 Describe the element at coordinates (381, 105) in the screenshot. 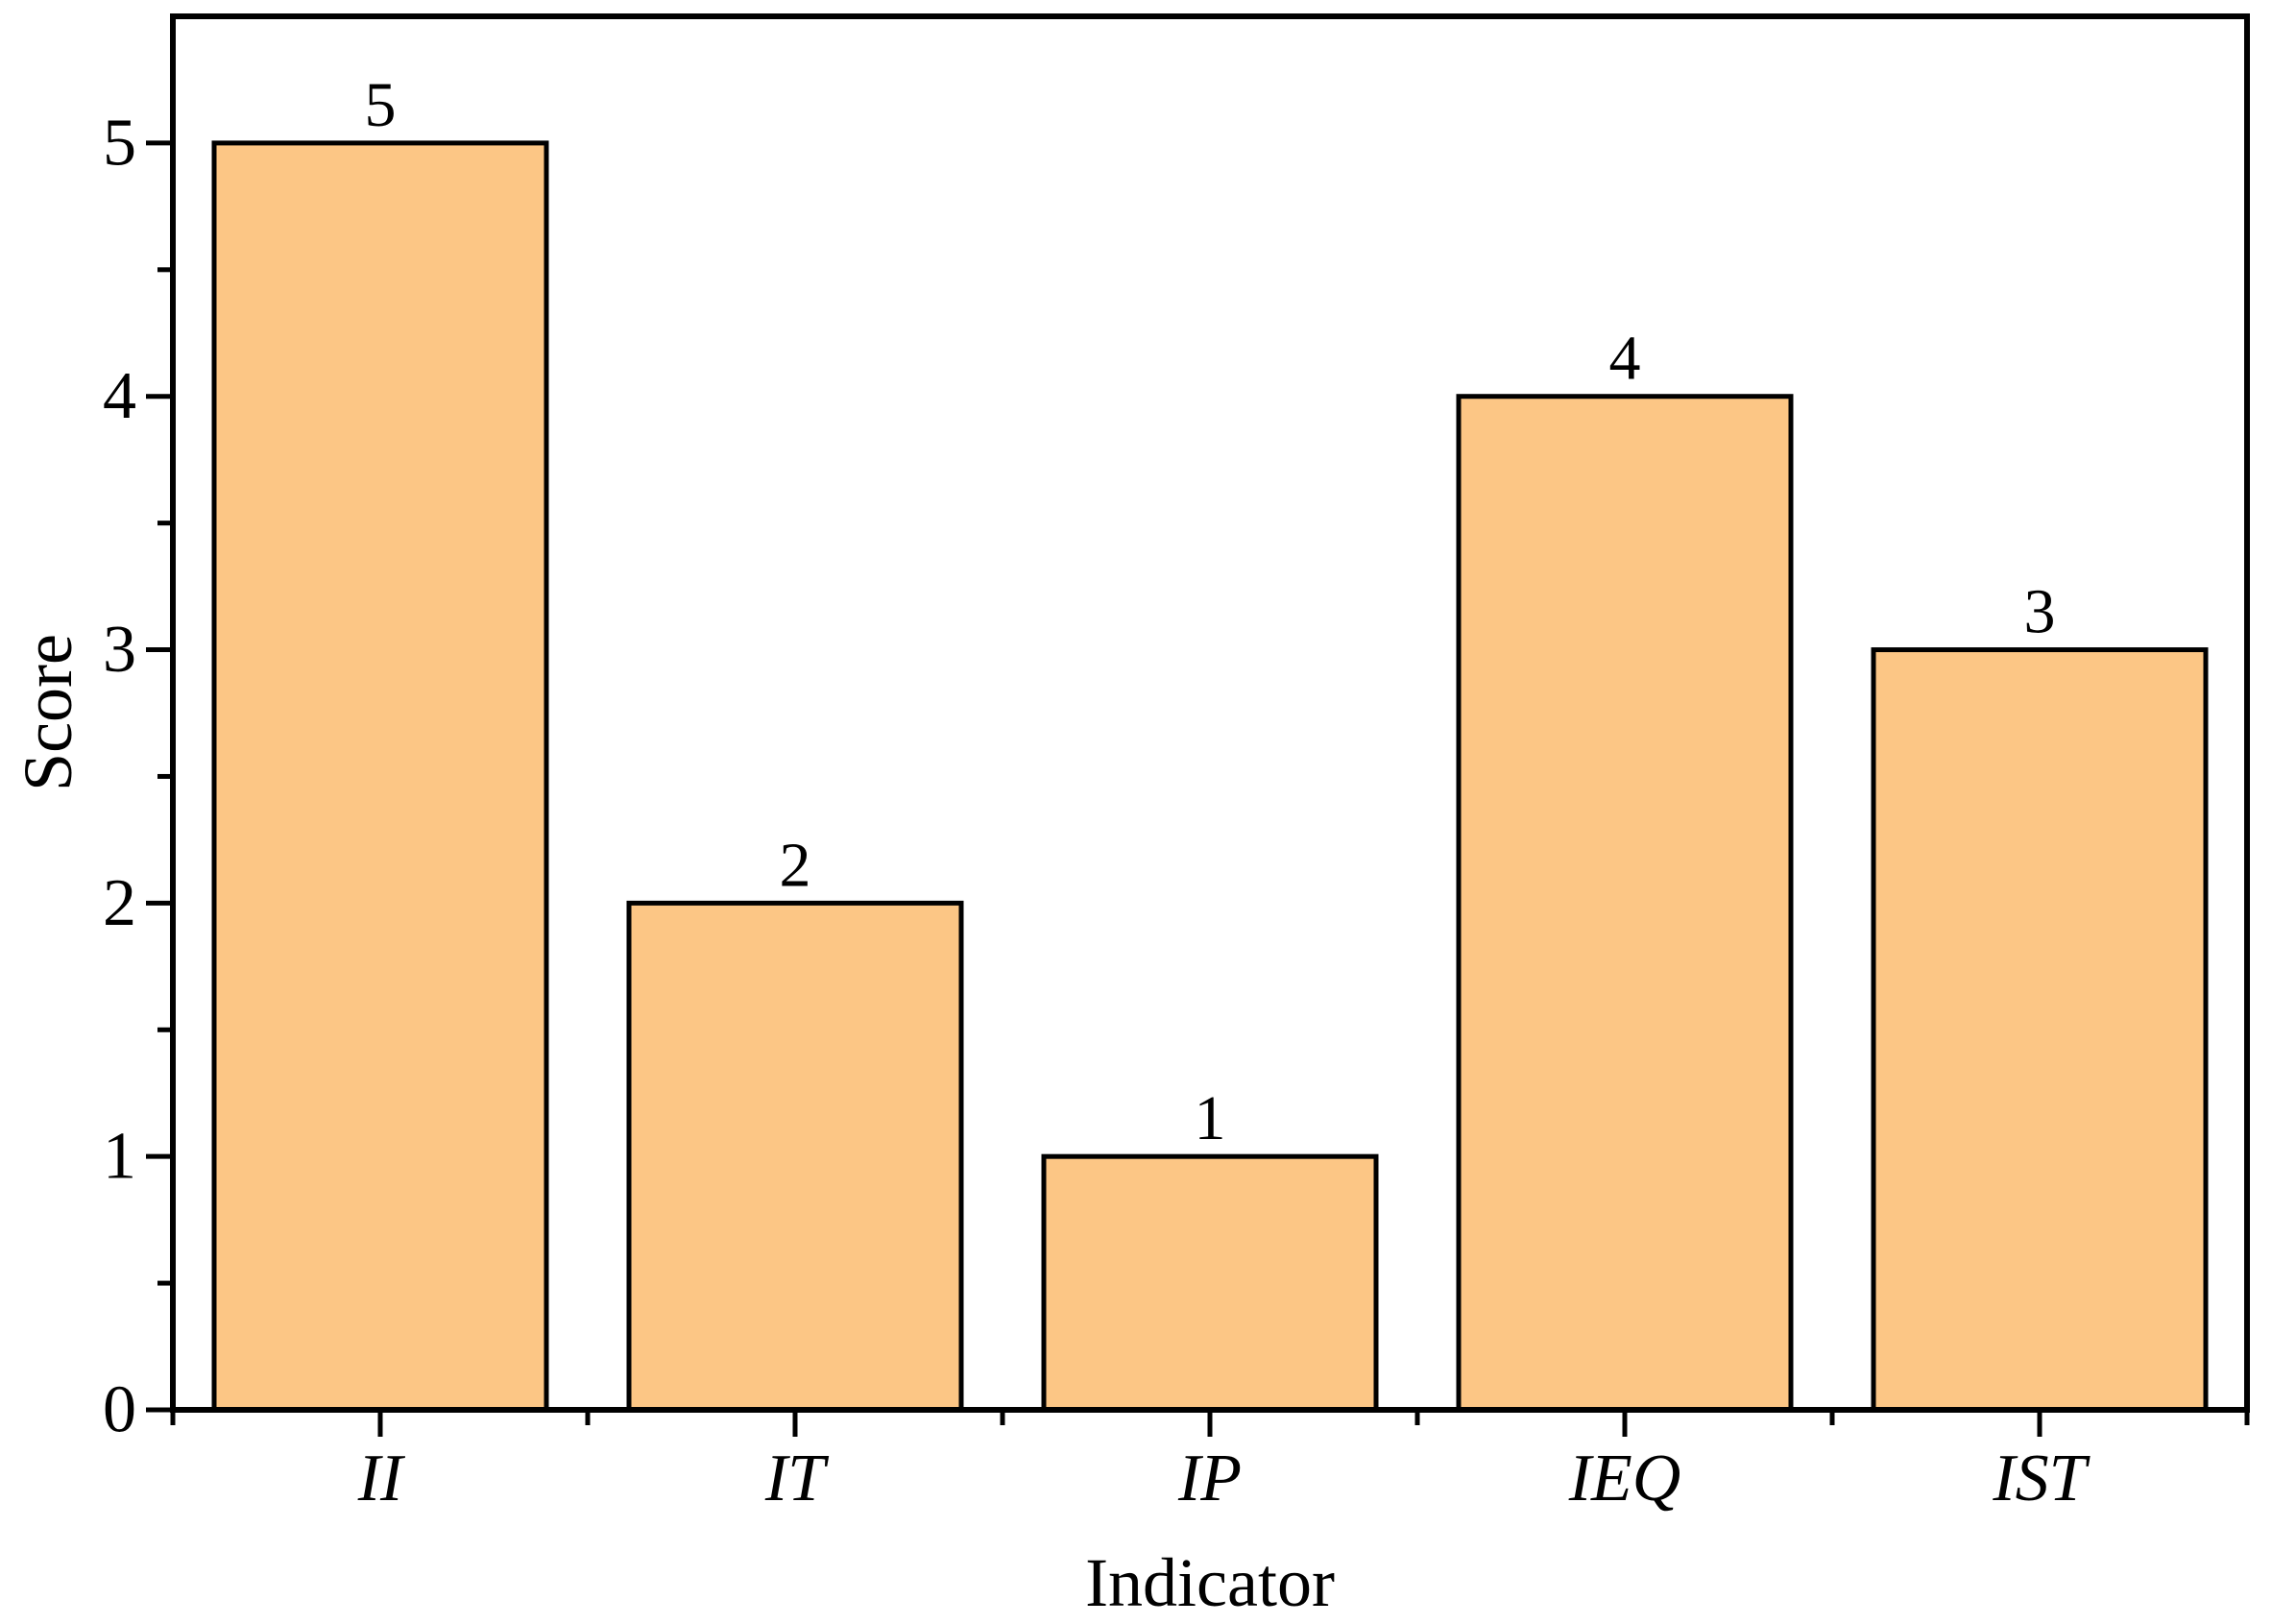

I see `bar-value-label-II: 5` at that location.